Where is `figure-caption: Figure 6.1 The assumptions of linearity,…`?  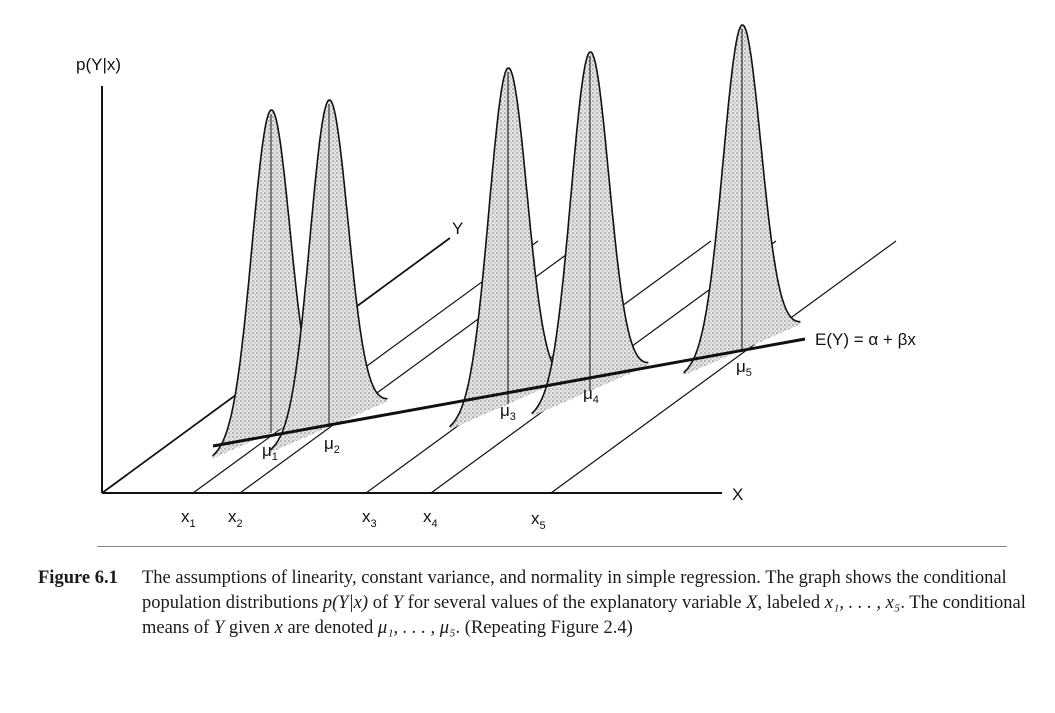 figure-caption: Figure 6.1 The assumptions of linearity,… is located at coordinates (533, 603).